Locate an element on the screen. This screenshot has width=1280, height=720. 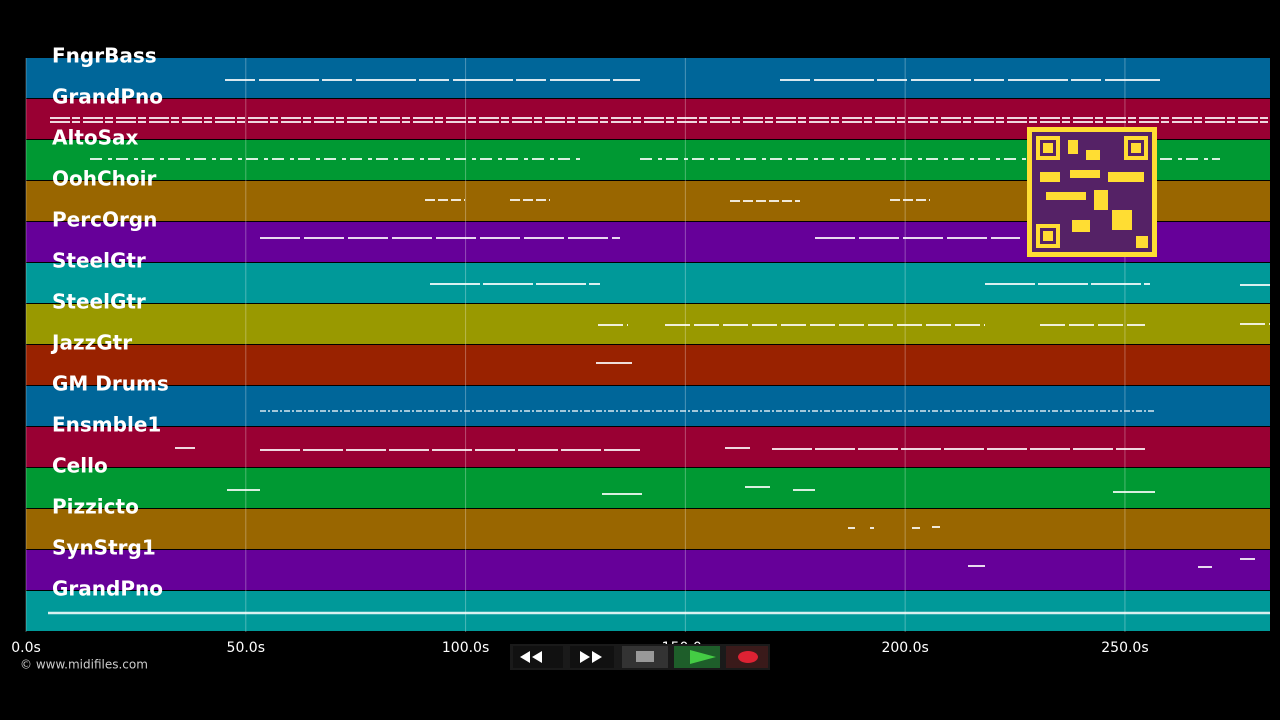
track-name: GM Drums is located at coordinates (110, 384).